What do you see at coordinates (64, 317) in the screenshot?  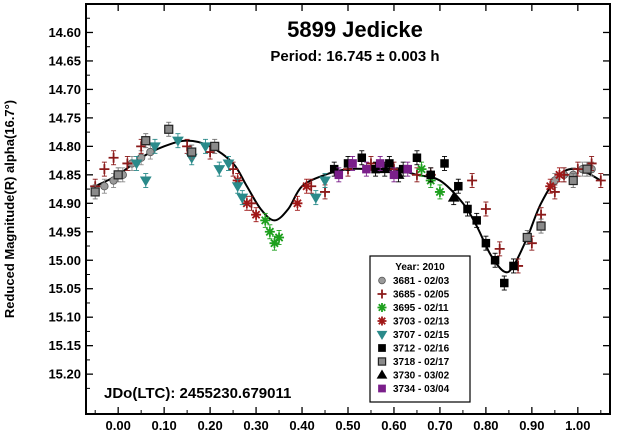 I see `y-tick-label-10: 15.10` at bounding box center [64, 317].